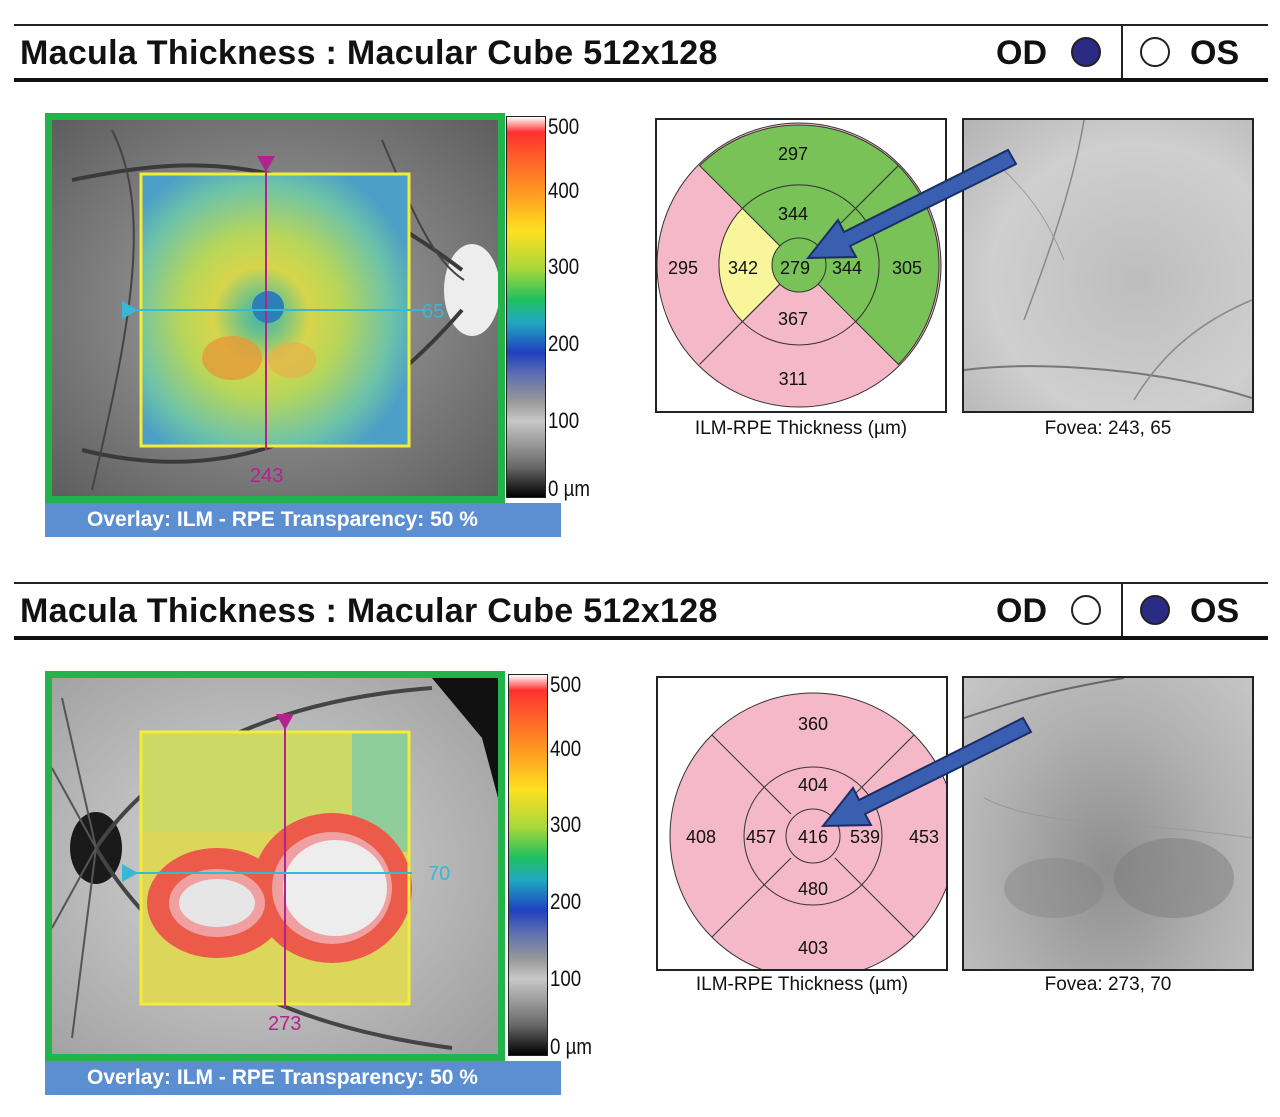 Image resolution: width=1280 pixels, height=1117 pixels. I want to click on value-outer-inferior: 311, so click(793, 379).